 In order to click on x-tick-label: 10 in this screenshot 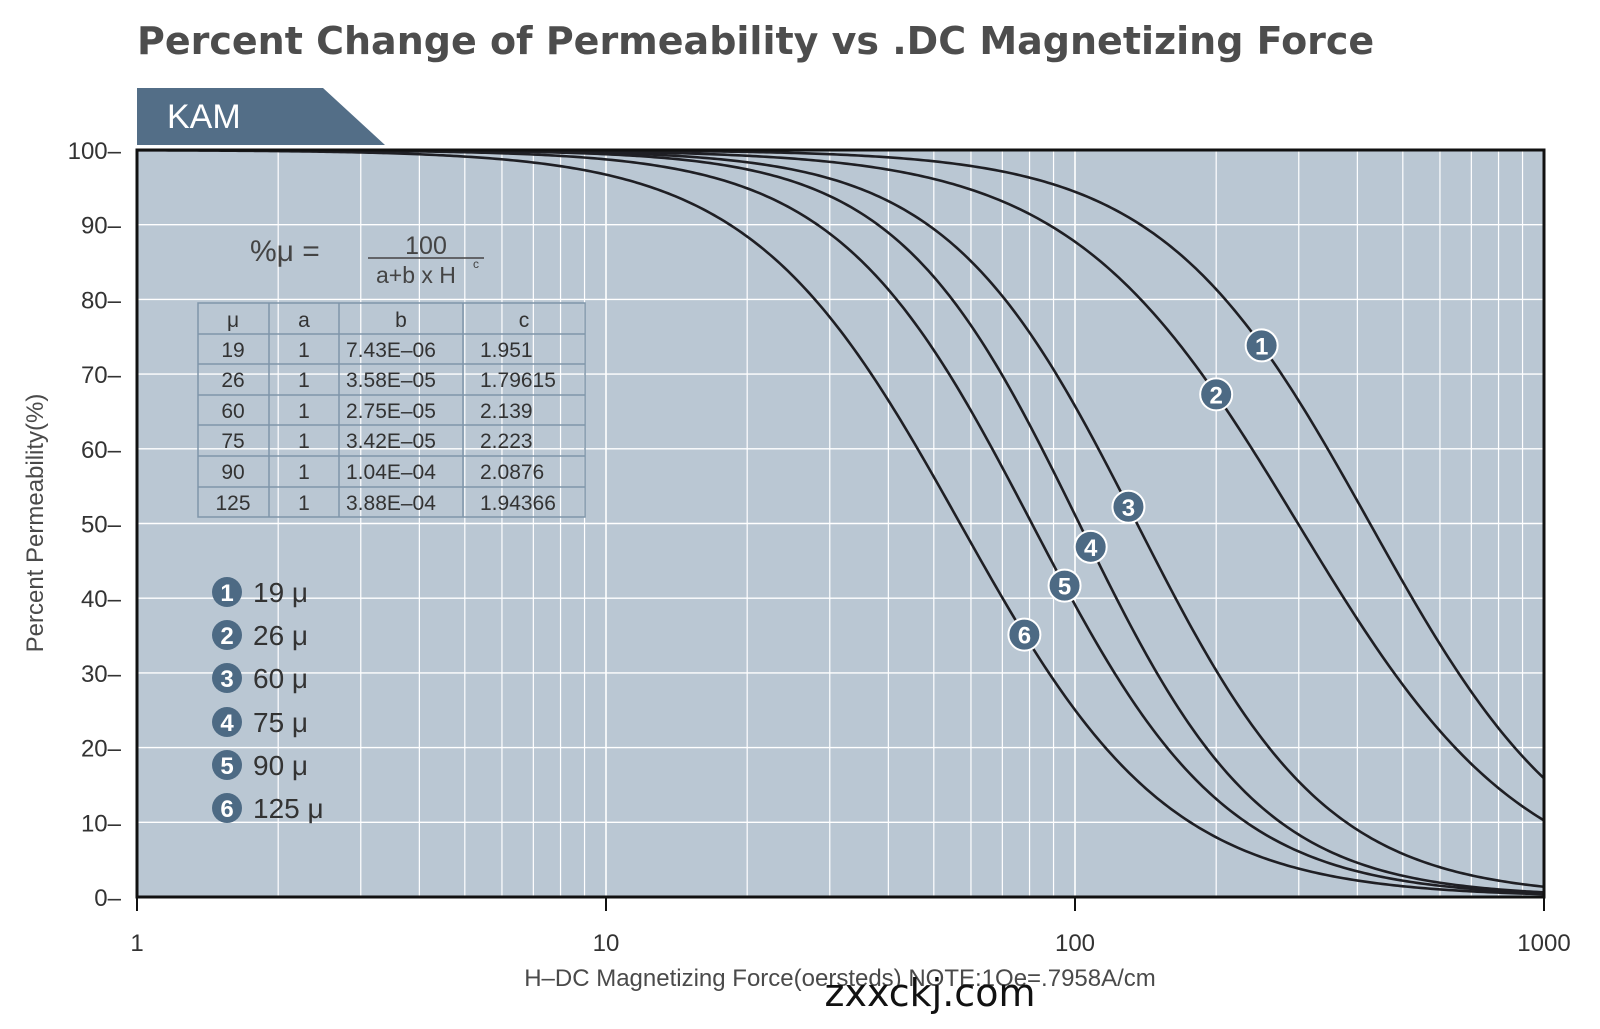, I will do `click(606, 943)`.